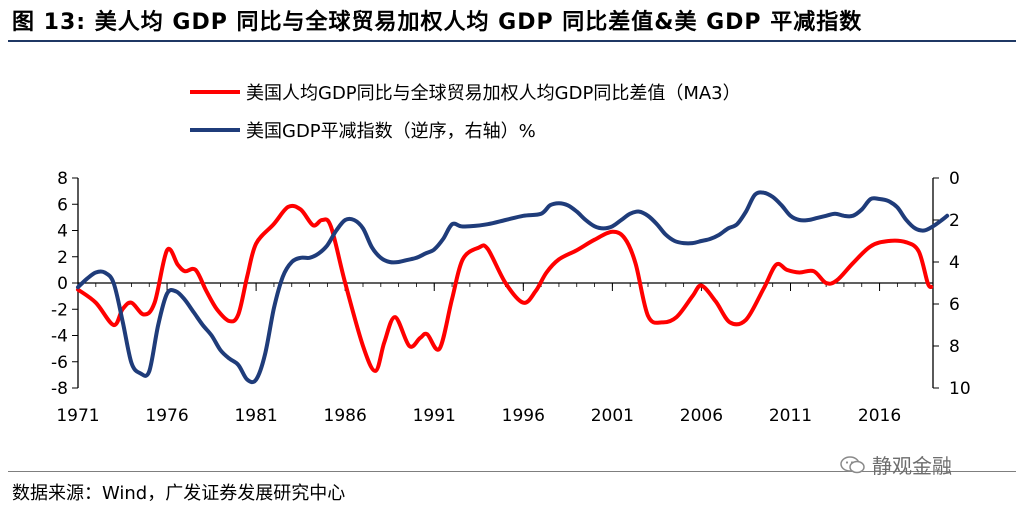  Describe the element at coordinates (62, 284) in the screenshot. I see `left-tick-label: 0` at that location.